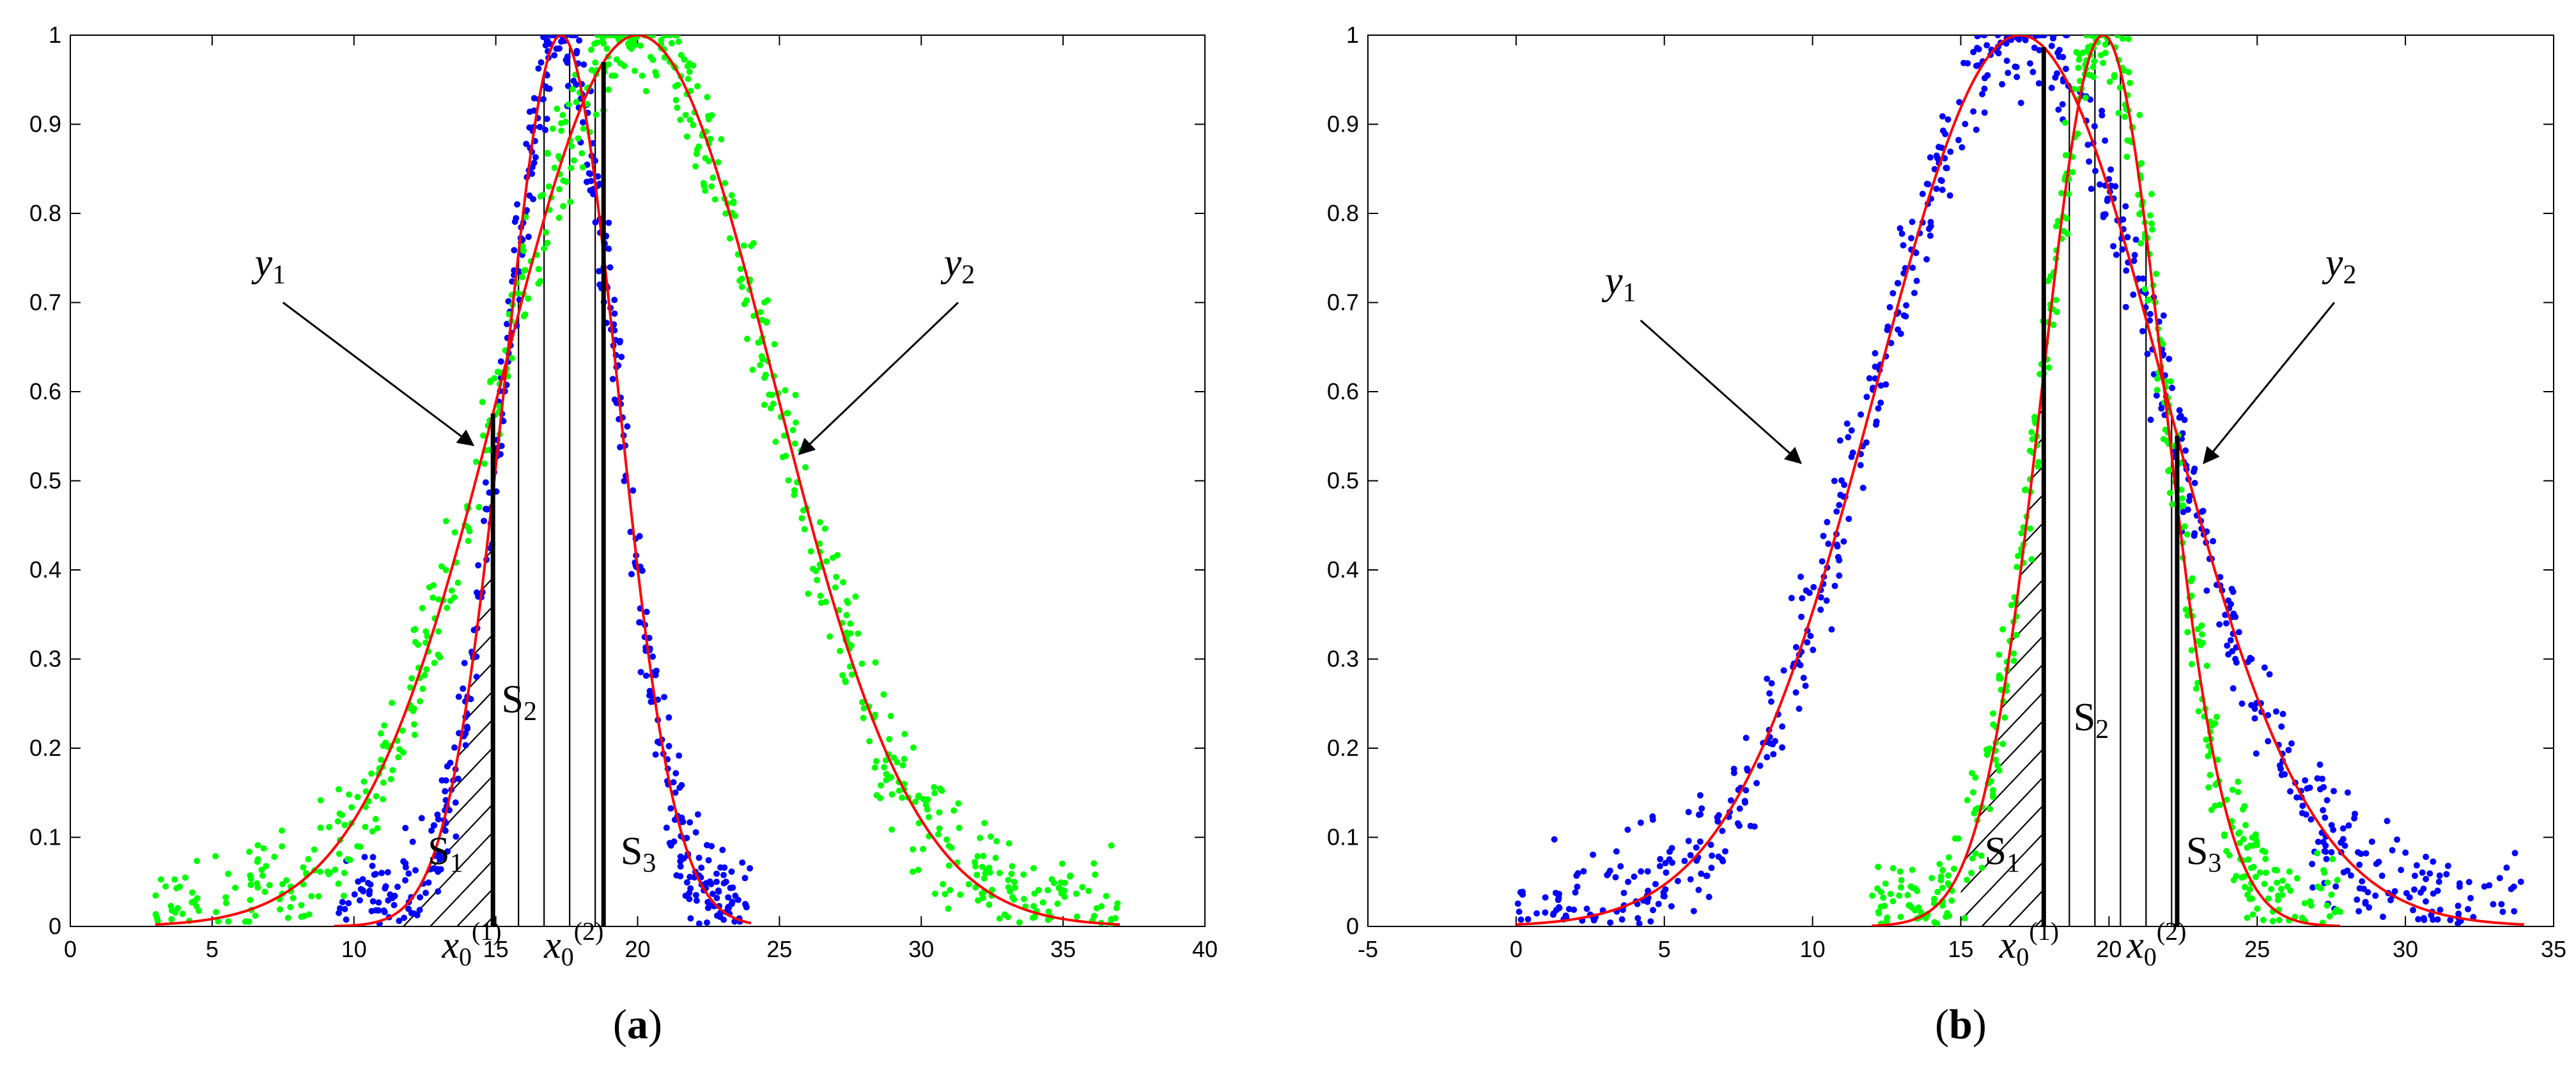 The height and width of the screenshot is (1067, 2576). I want to click on y-tick-label: 0.3, so click(1343, 659).